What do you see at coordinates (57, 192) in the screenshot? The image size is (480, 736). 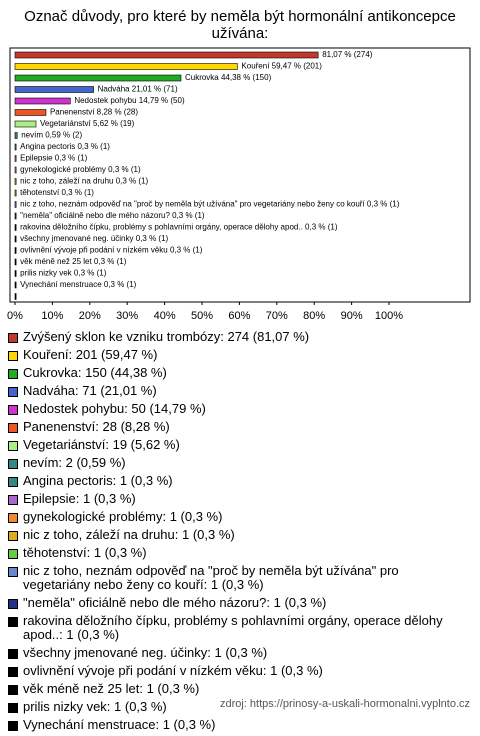 I see `bar-label: těhotenství 0,3 % (1)` at bounding box center [57, 192].